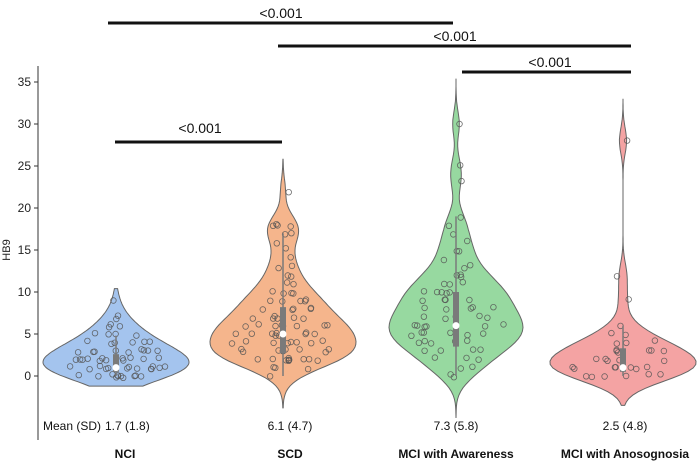 The image size is (700, 466). What do you see at coordinates (25, 208) in the screenshot?
I see `y-tick-label: 20` at bounding box center [25, 208].